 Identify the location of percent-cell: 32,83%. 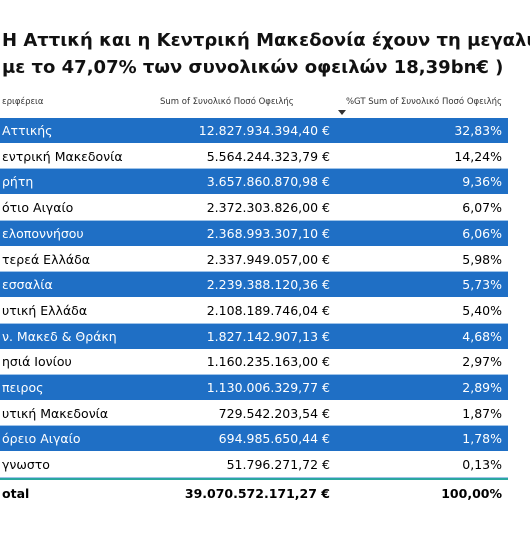
(478, 130).